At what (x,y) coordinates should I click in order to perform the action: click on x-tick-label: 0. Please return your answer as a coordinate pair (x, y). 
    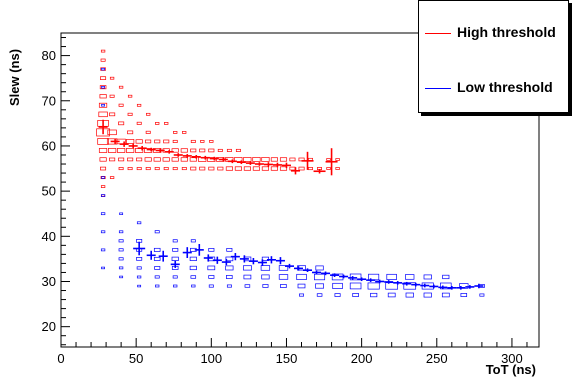
    Looking at the image, I should click on (60, 358).